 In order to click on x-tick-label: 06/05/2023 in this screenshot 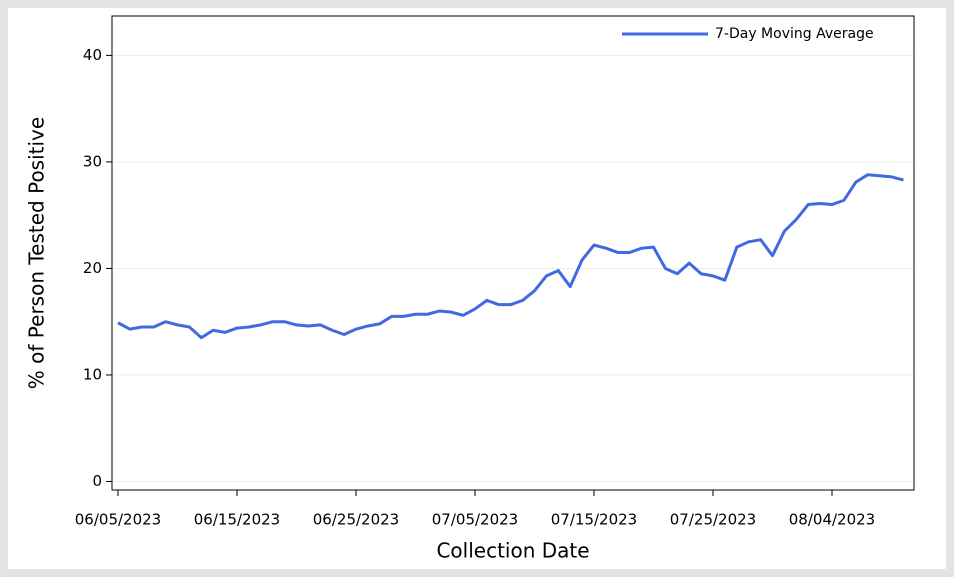, I will do `click(118, 520)`.